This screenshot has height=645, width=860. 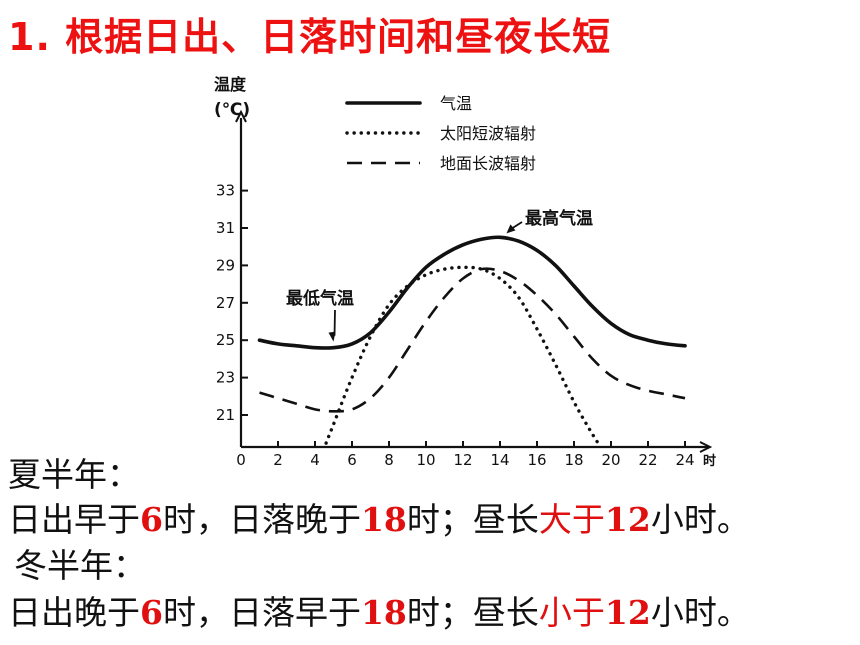 I want to click on winter-line: 日出晚于6时，日落早于18时；昼长小于12小时。, so click(x=379, y=612).